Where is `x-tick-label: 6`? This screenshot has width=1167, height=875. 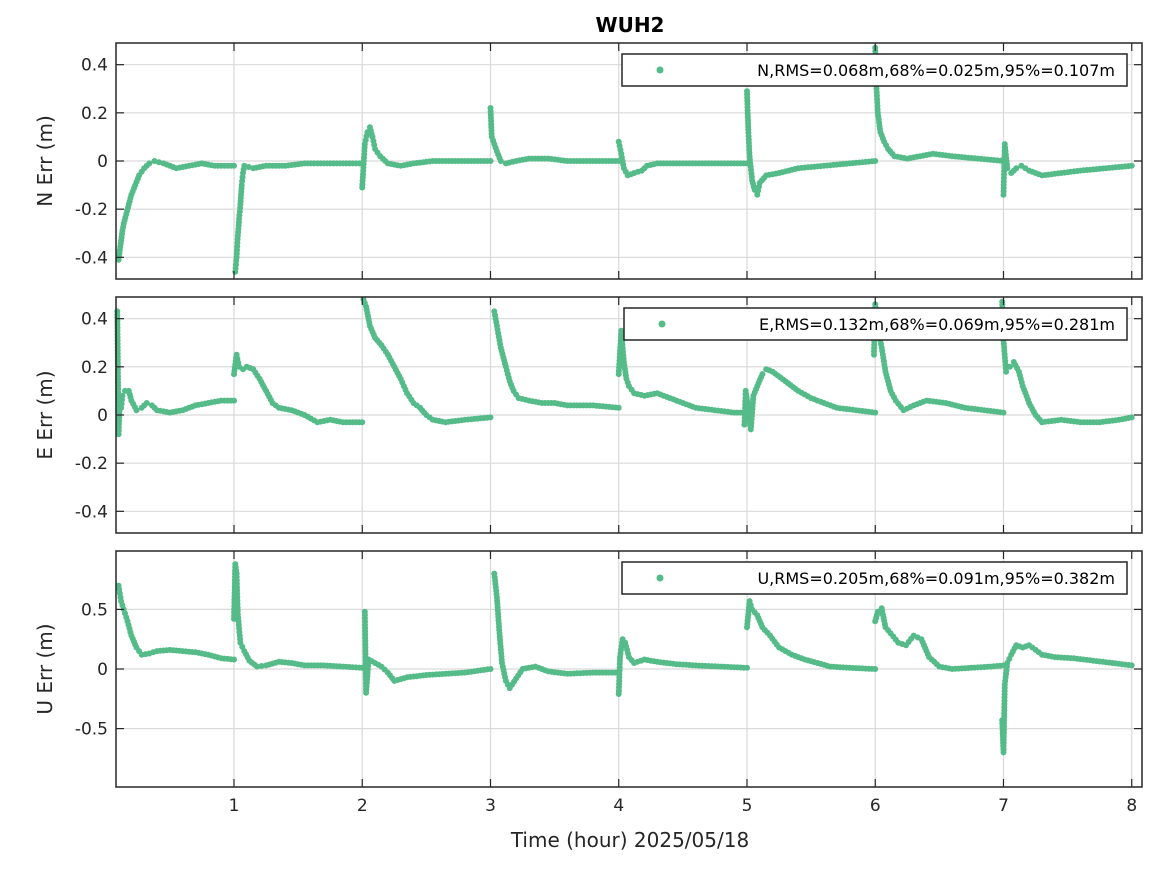
x-tick-label: 6 is located at coordinates (875, 806).